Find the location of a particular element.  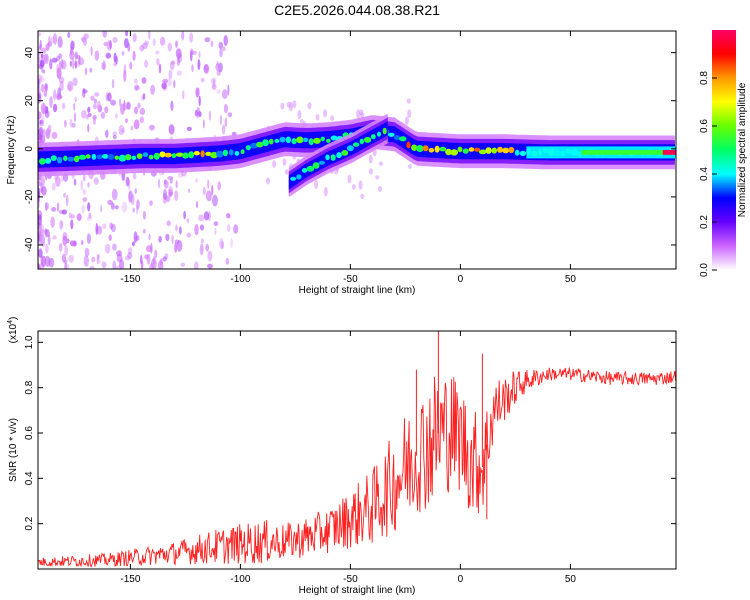

branch-ridge-blob is located at coordinates (339, 155).